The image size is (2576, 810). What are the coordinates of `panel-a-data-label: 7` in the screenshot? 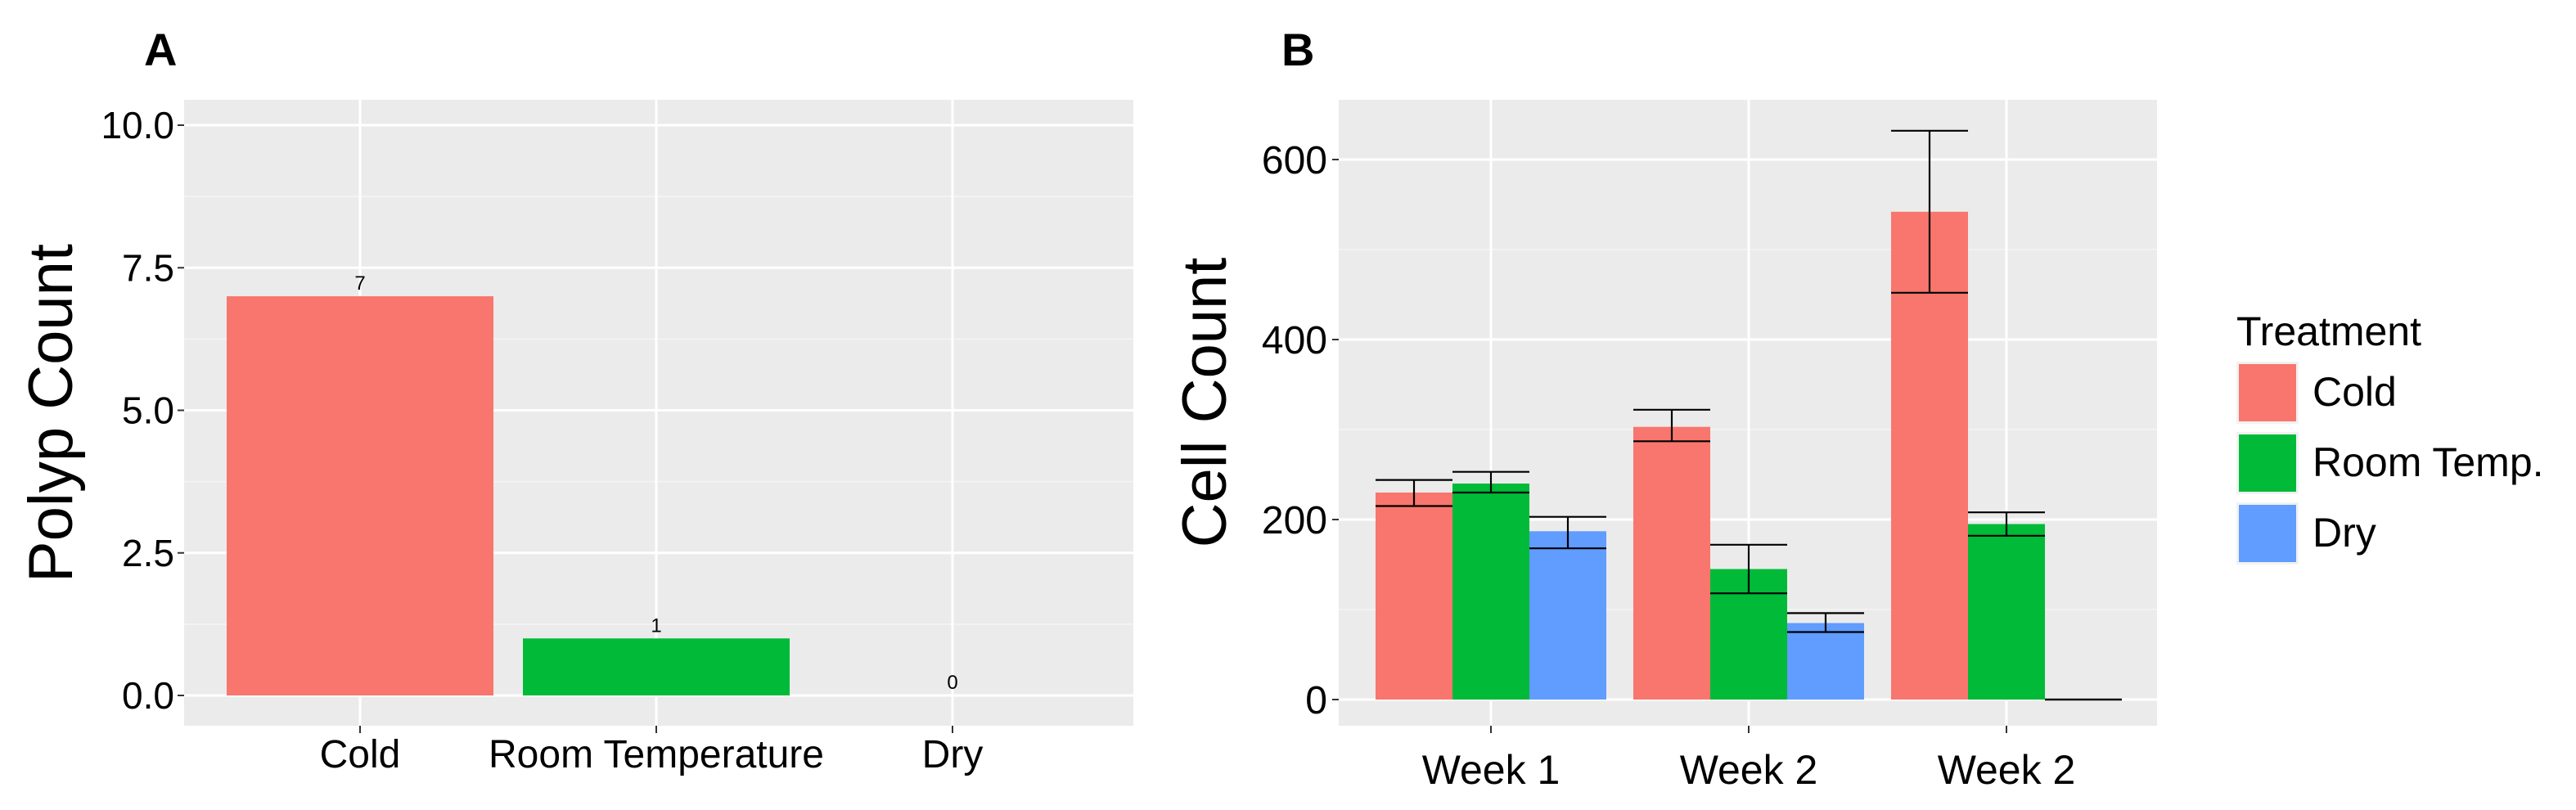 It's located at (359, 283).